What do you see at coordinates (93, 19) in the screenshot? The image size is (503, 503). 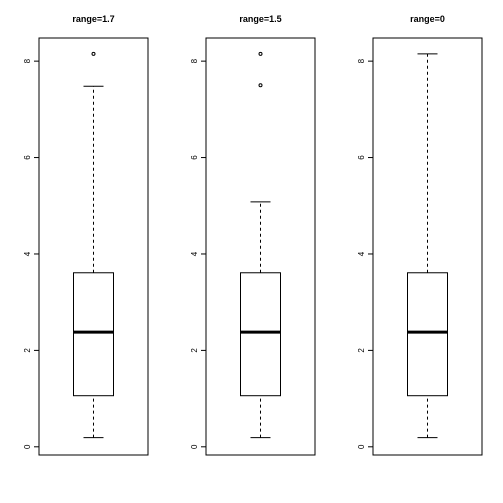 I see `chart-title: range=1.7` at bounding box center [93, 19].